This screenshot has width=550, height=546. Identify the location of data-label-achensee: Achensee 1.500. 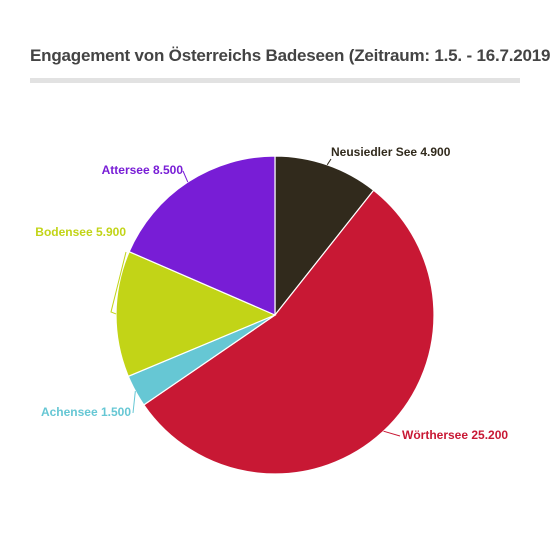
(86, 412).